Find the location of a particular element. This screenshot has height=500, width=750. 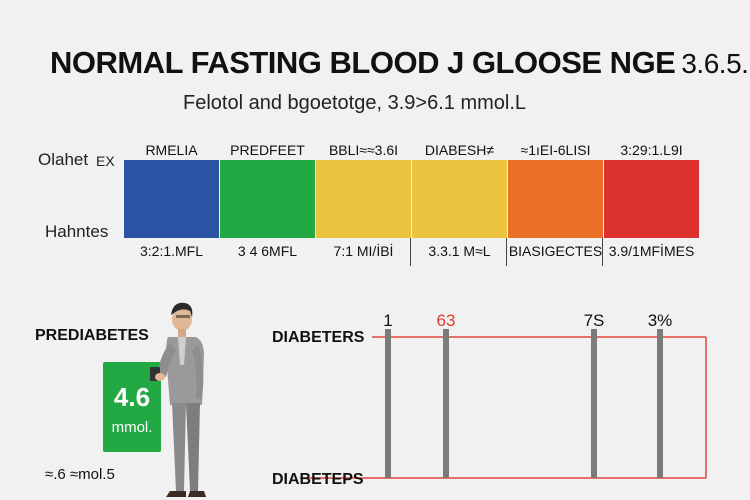

threshold-marker-label: 63 is located at coordinates (446, 320).